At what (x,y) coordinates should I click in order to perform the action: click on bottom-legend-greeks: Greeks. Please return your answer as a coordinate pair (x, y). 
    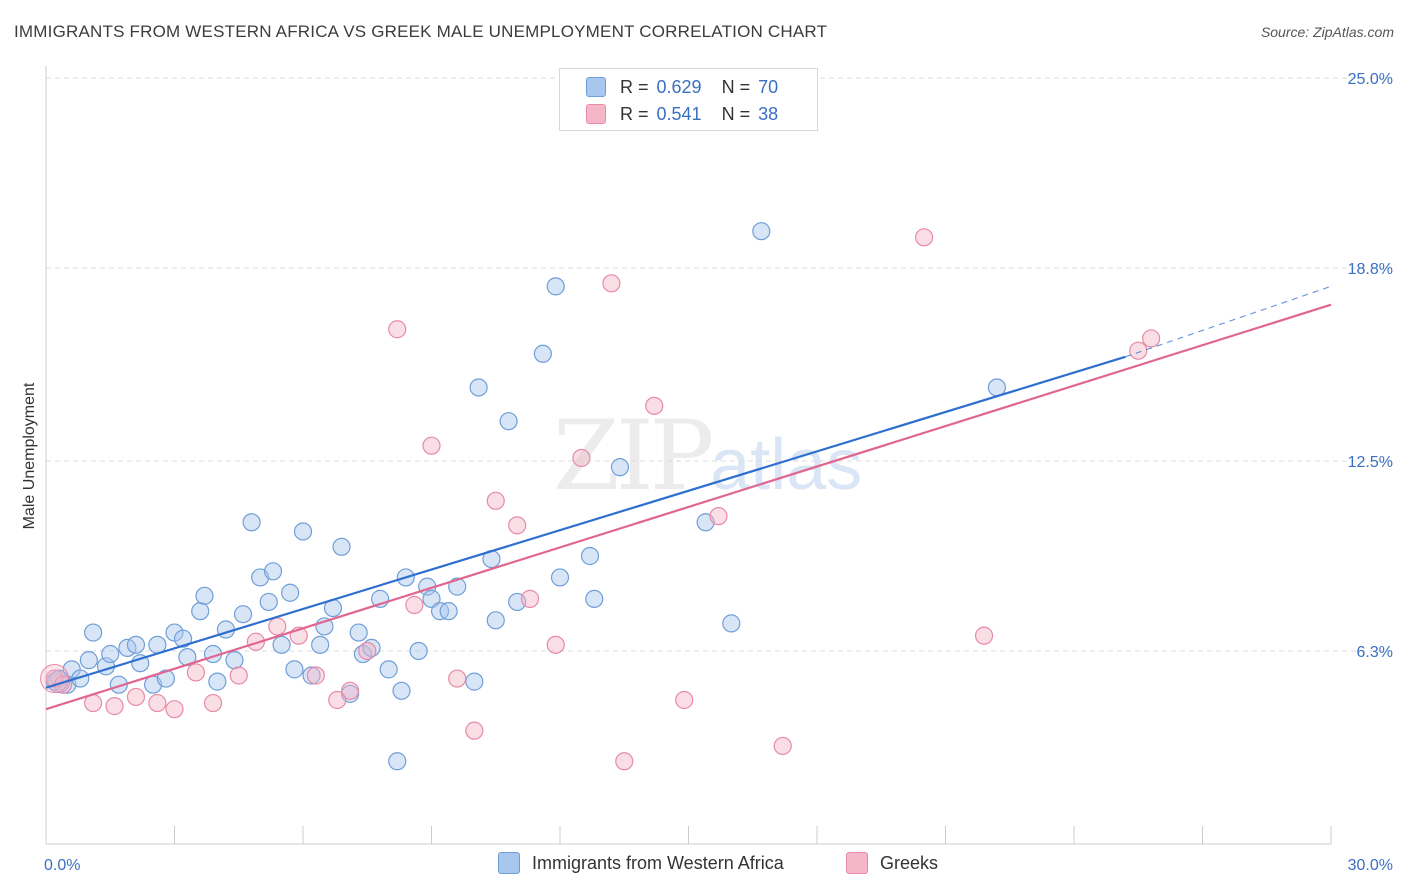
    Looking at the image, I should click on (892, 863).